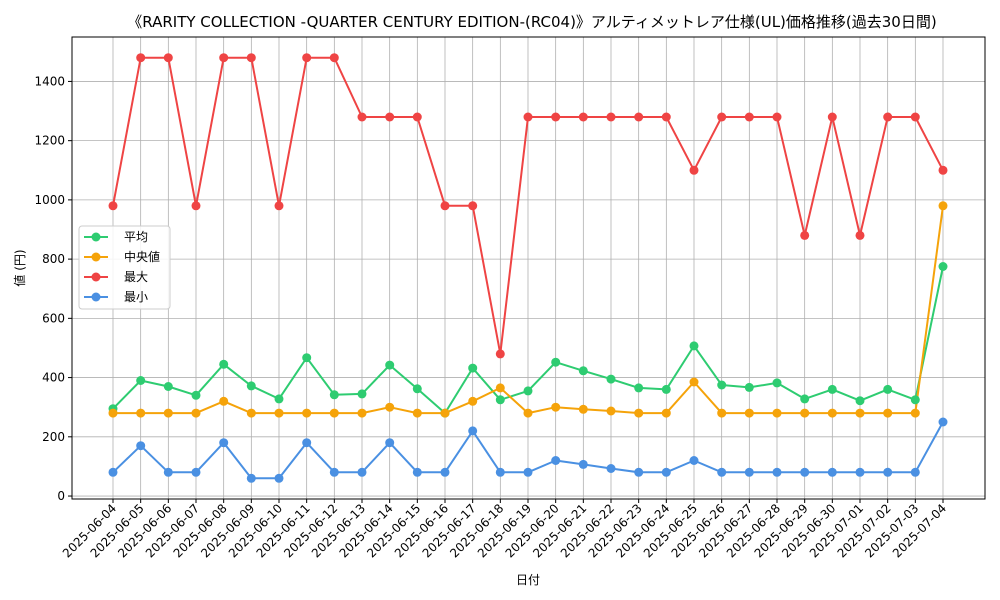 The height and width of the screenshot is (600, 1000). What do you see at coordinates (53, 378) in the screenshot?
I see `y-tick-label: 400` at bounding box center [53, 378].